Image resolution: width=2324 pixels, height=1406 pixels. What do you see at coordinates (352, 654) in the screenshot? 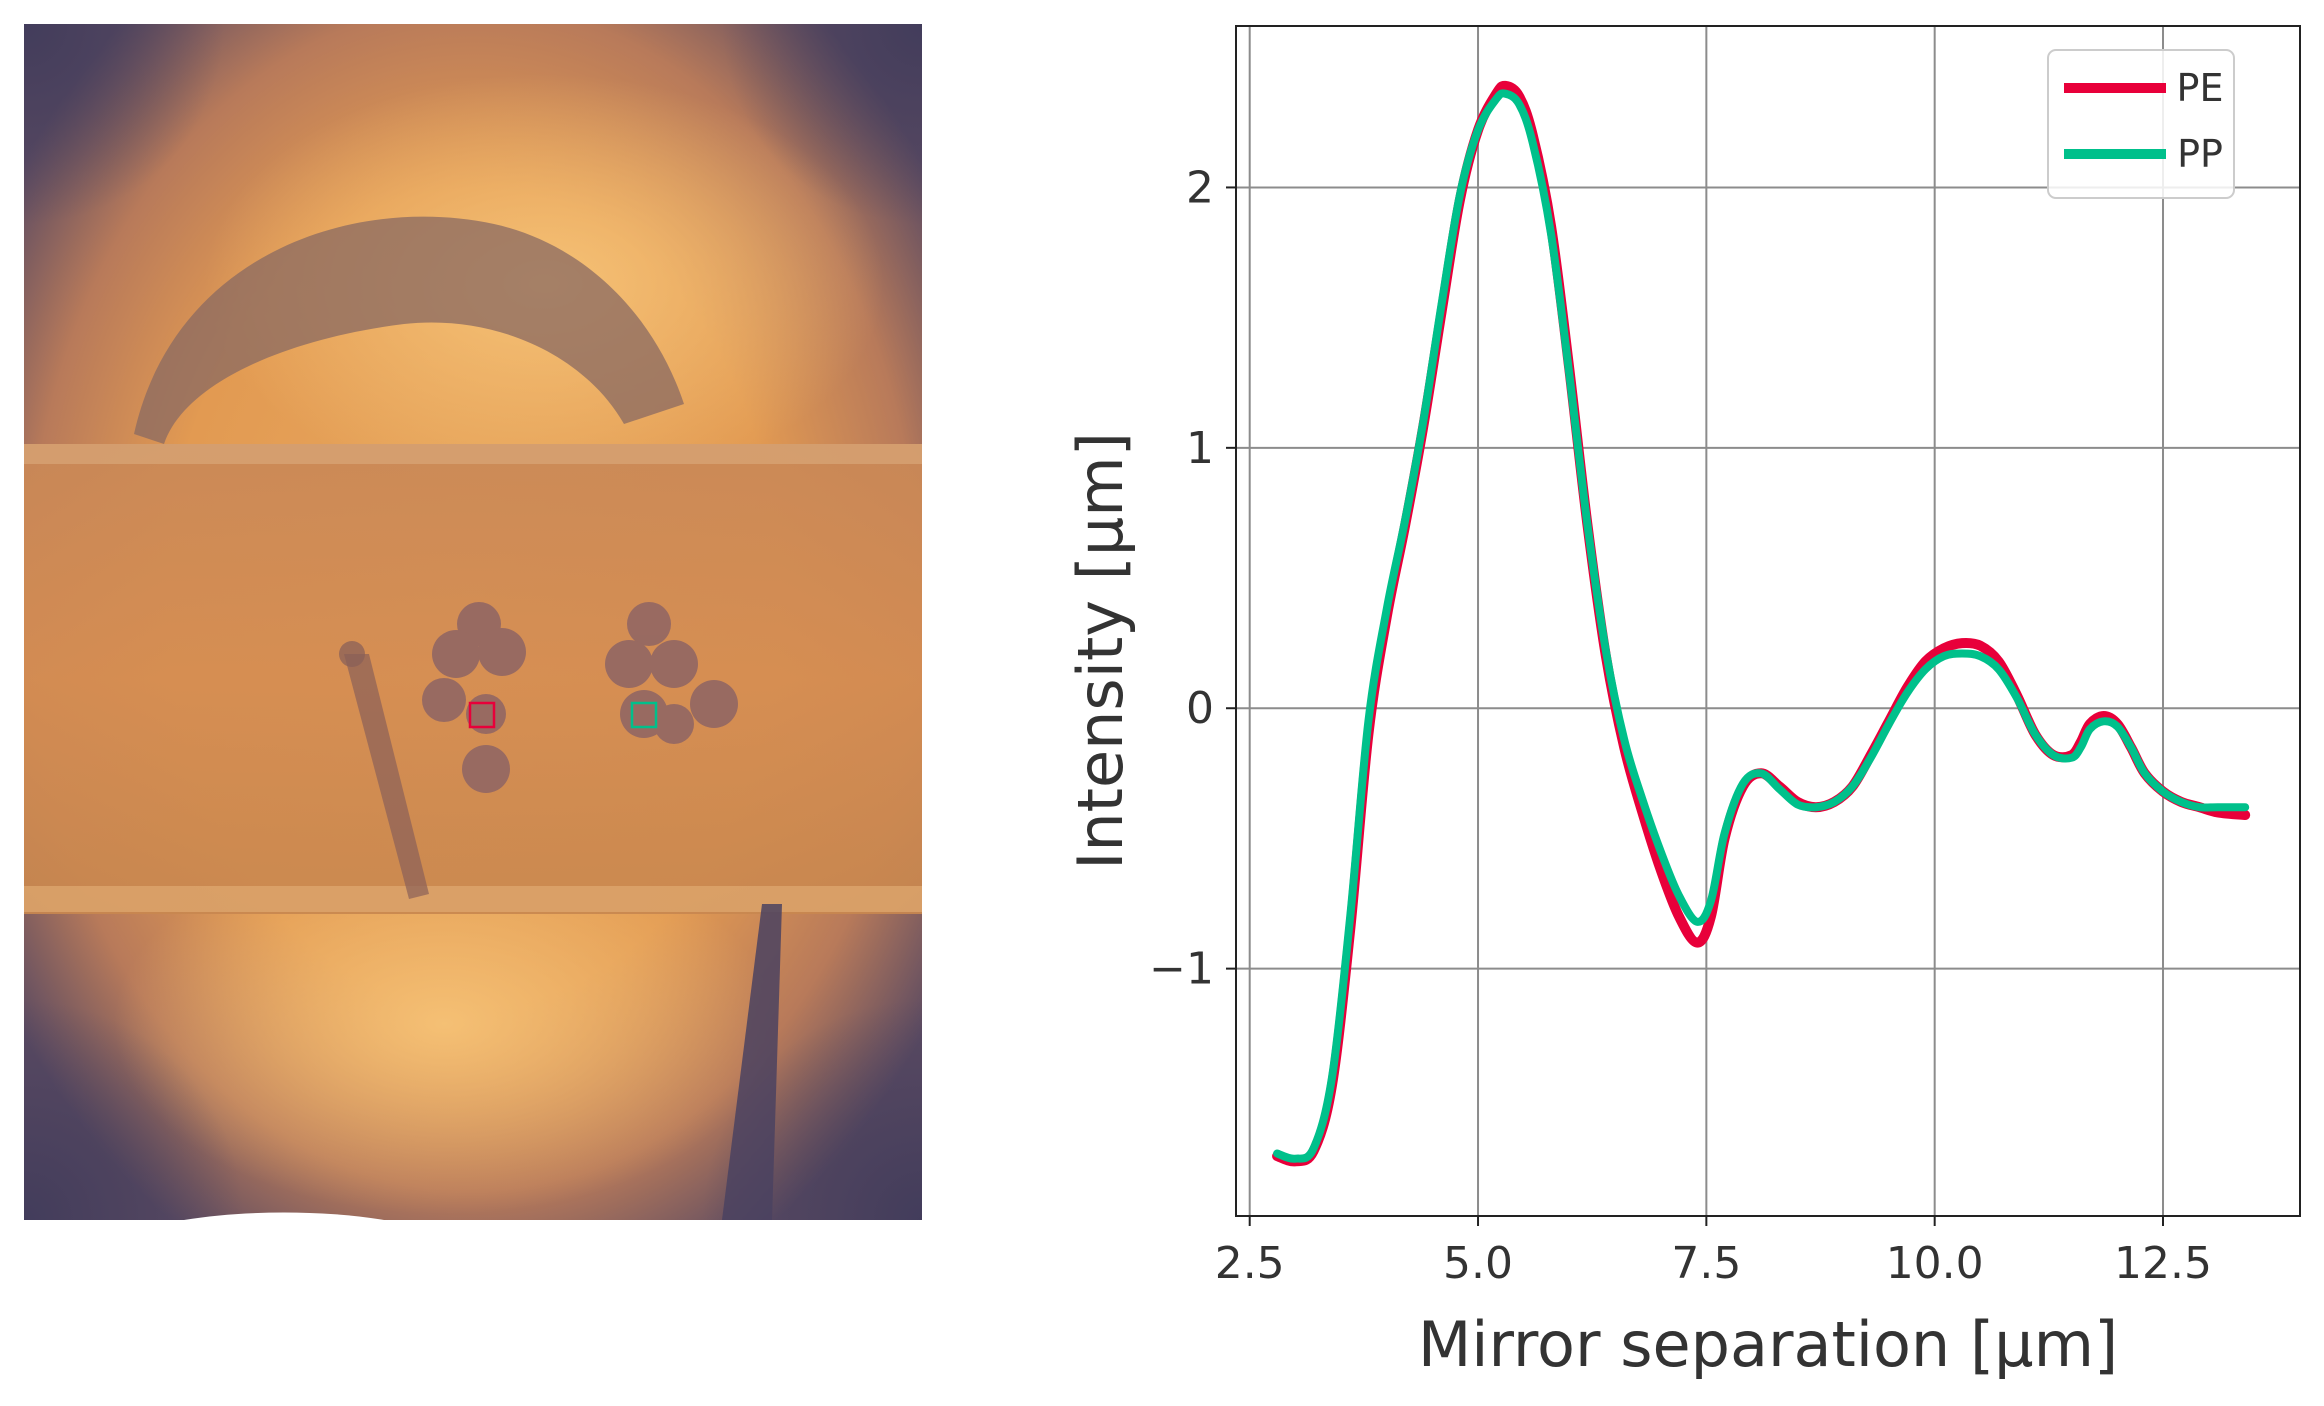
I see `image-fiber-end` at bounding box center [352, 654].